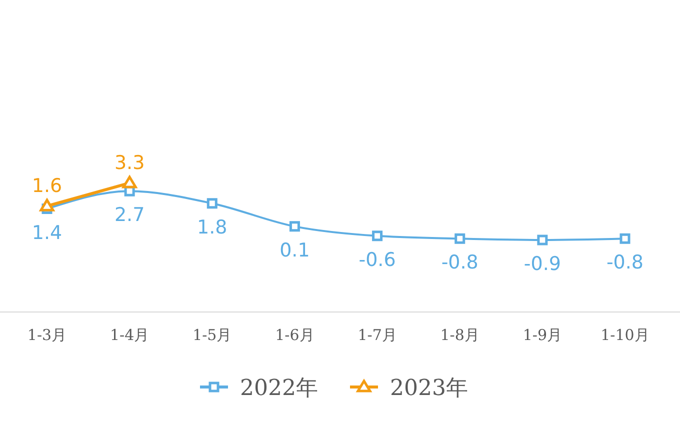 This screenshot has height=440, width=680. I want to click on x-tick-label: 1-3月, so click(47, 335).